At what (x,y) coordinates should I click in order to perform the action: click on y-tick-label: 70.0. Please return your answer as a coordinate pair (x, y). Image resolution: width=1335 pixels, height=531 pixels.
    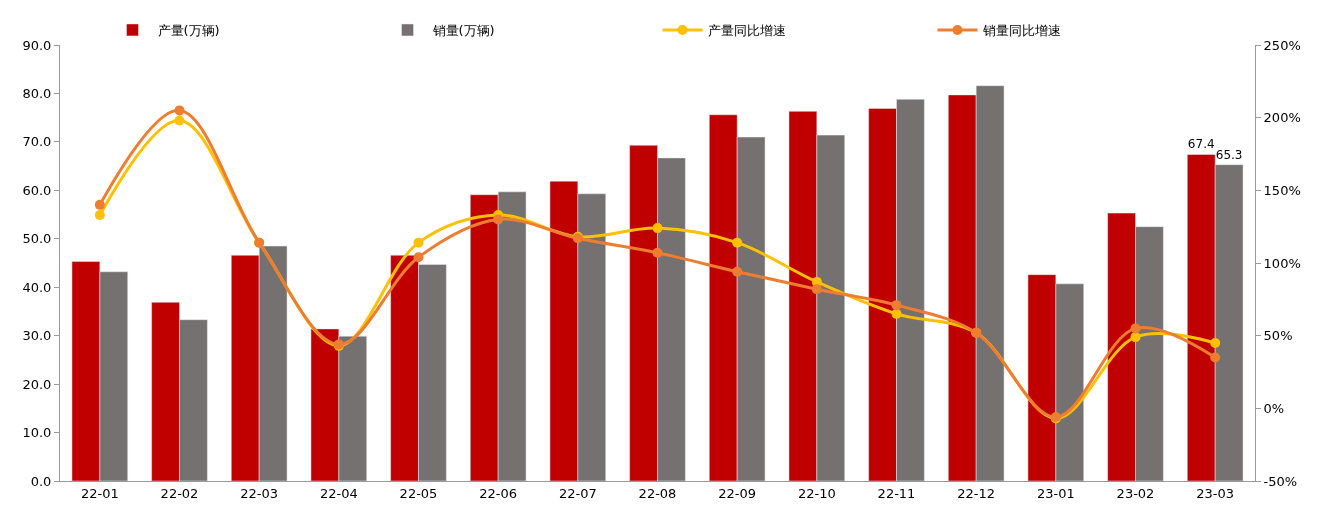
    Looking at the image, I should click on (37, 142).